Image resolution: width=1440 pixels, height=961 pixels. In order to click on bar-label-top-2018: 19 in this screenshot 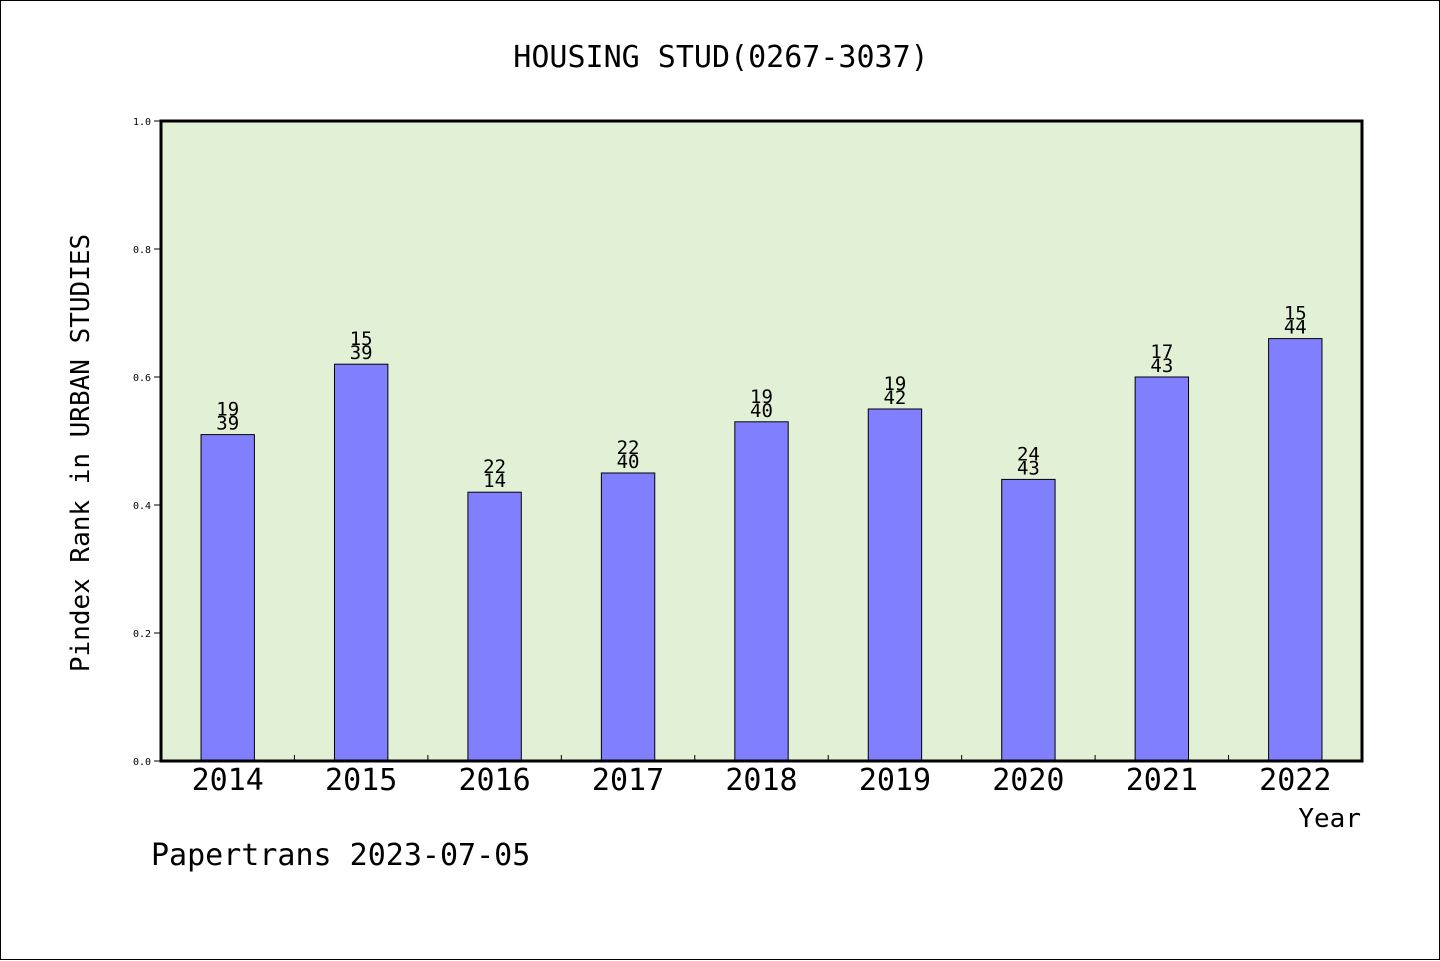, I will do `click(761, 397)`.